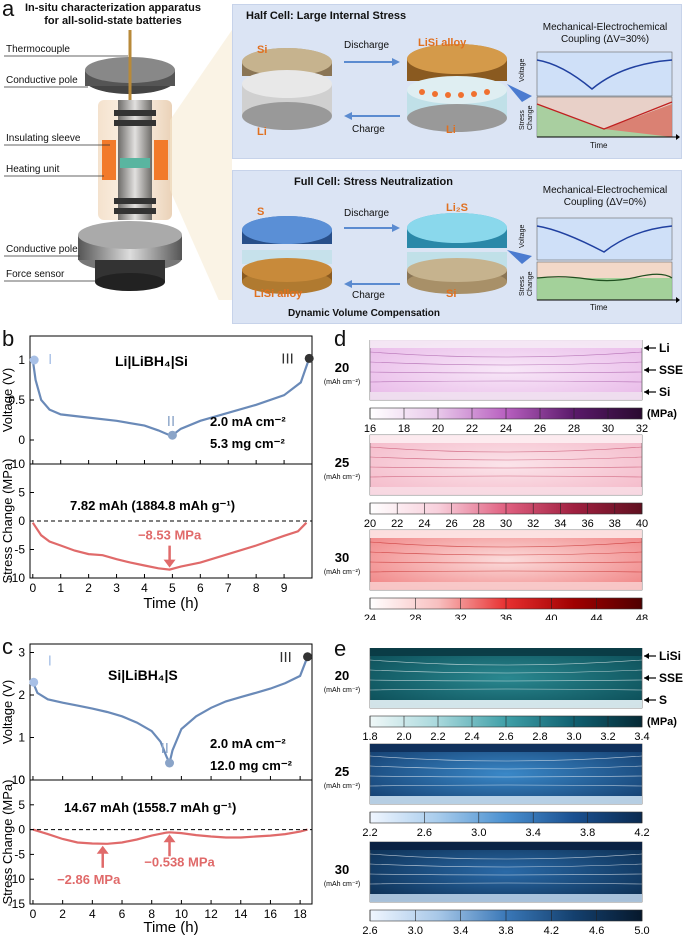 This screenshot has width=685, height=936. What do you see at coordinates (21, 360) in the screenshot?
I see `b-voltage-ytick-label: 1` at bounding box center [21, 360].